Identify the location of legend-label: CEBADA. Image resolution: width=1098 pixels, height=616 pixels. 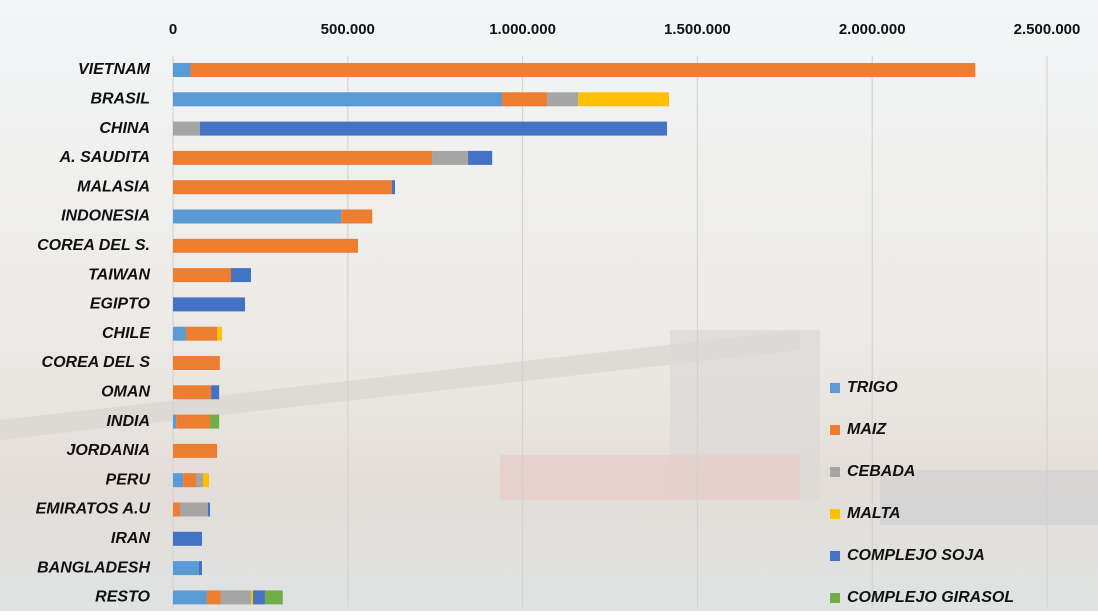
(881, 471).